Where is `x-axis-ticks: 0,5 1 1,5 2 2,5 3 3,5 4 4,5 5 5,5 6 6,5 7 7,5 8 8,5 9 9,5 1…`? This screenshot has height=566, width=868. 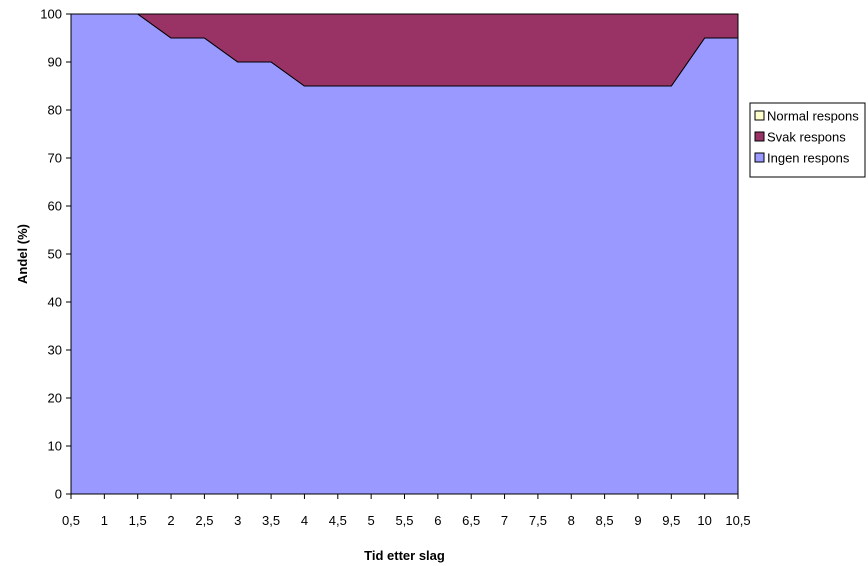 x-axis-ticks: 0,5 1 1,5 2 2,5 3 3,5 4 4,5 5 5,5 6 6,5 7 7,5 8 8,5 9 9,5 1… is located at coordinates (406, 511).